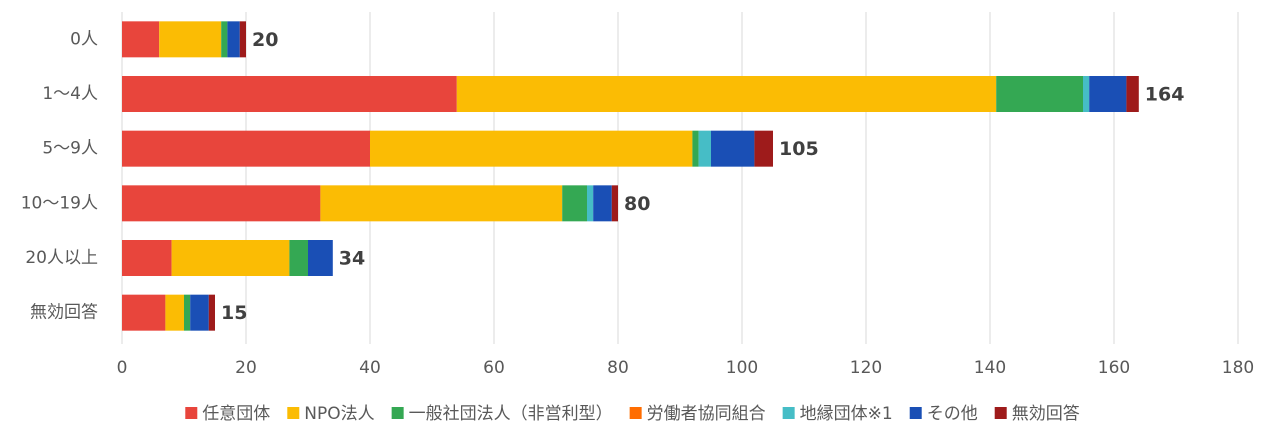 This screenshot has width=1266, height=430. What do you see at coordinates (618, 368) in the screenshot?
I see `x-tick-label: 80` at bounding box center [618, 368].